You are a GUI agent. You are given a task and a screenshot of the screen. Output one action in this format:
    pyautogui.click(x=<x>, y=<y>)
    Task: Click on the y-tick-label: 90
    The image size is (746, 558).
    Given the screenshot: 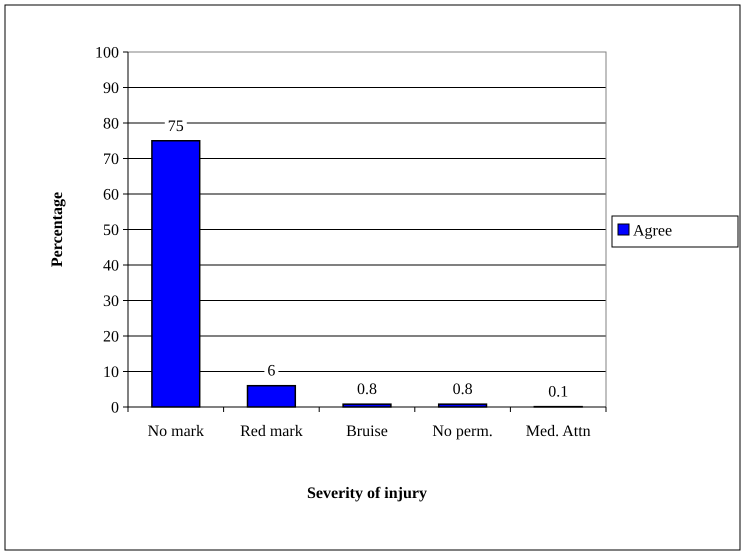 What is the action you would take?
    pyautogui.click(x=111, y=89)
    